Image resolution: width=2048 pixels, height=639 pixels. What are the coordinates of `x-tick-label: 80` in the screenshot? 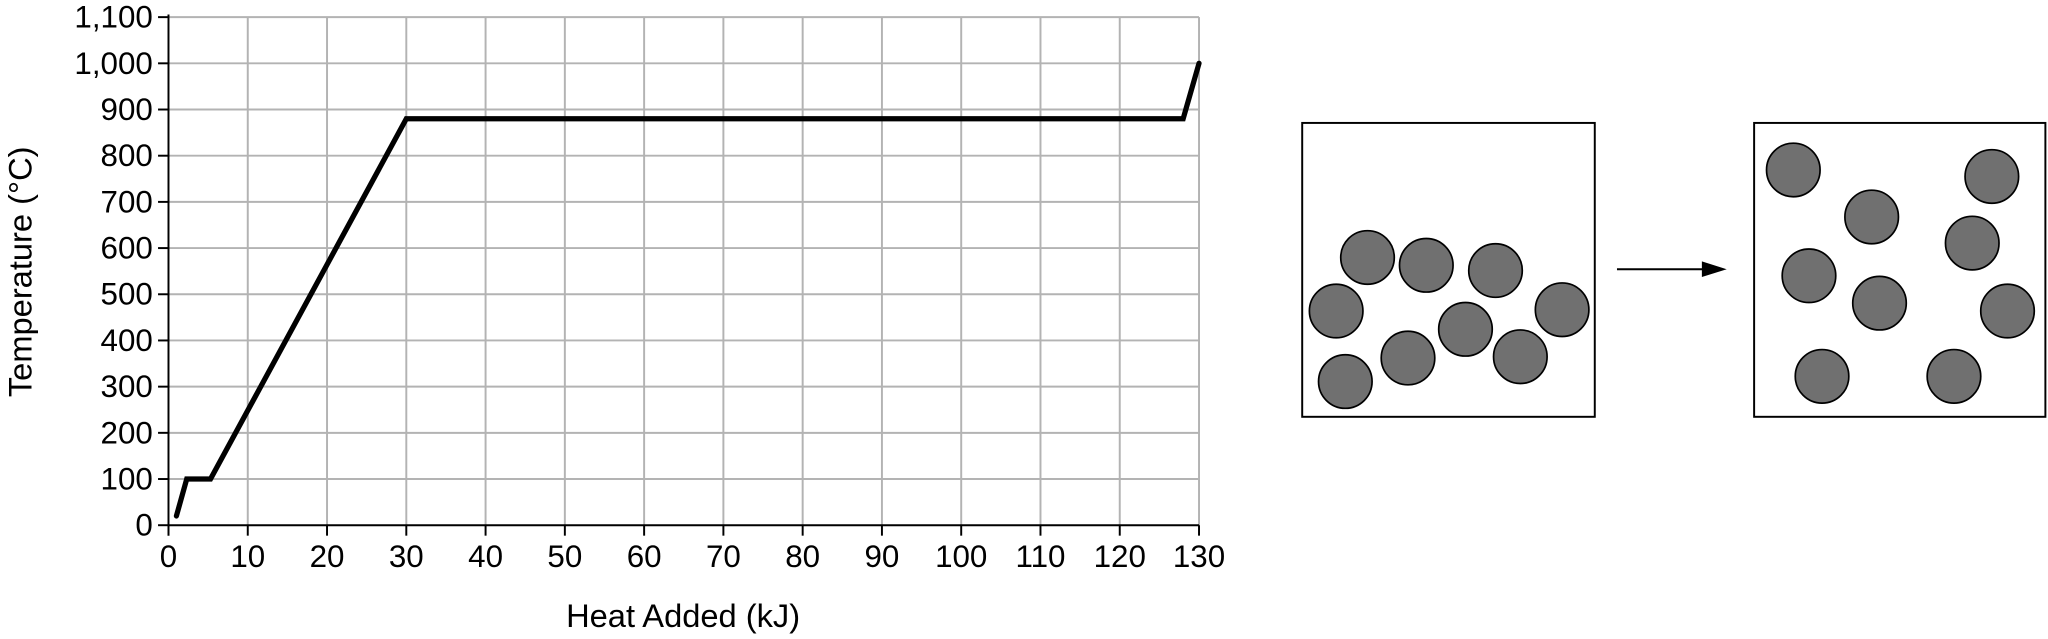 It's located at (802, 556).